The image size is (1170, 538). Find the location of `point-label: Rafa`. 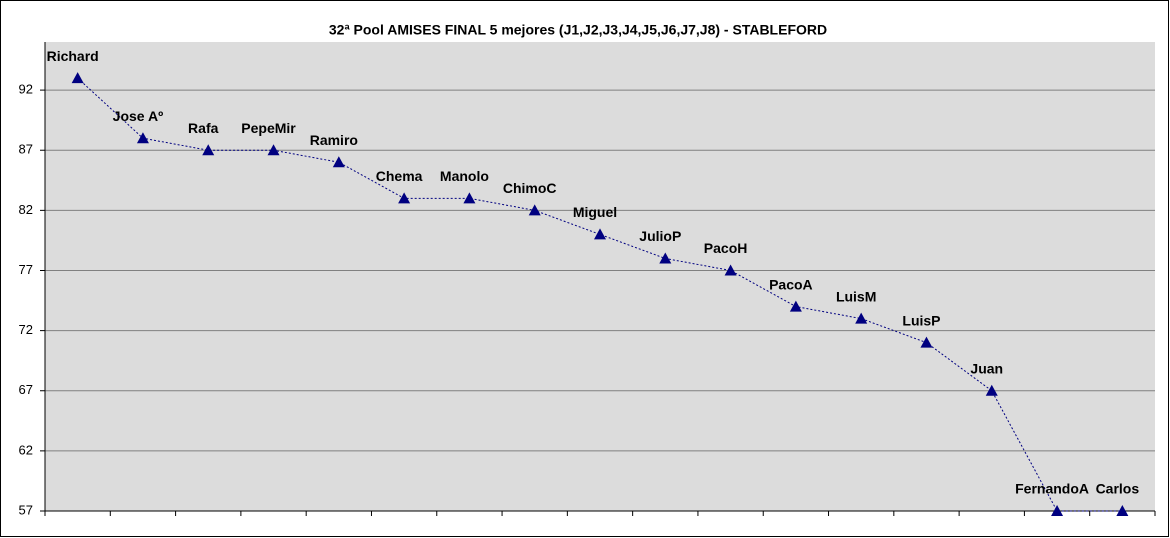

point-label: Rafa is located at coordinates (203, 128).